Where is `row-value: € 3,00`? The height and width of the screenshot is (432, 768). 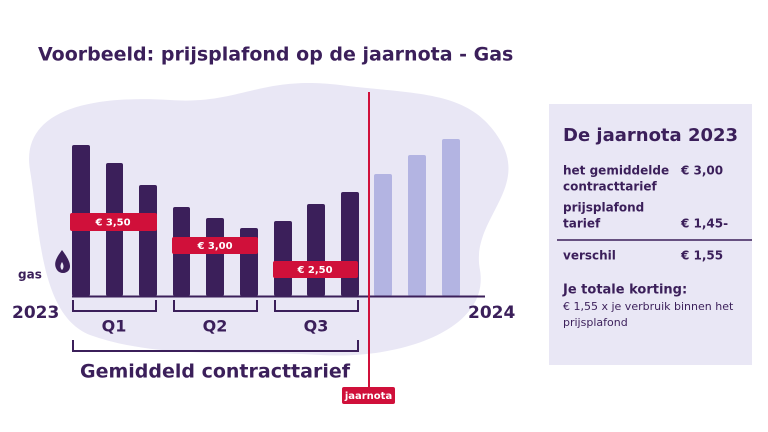 row-value: € 3,00 is located at coordinates (701, 171).